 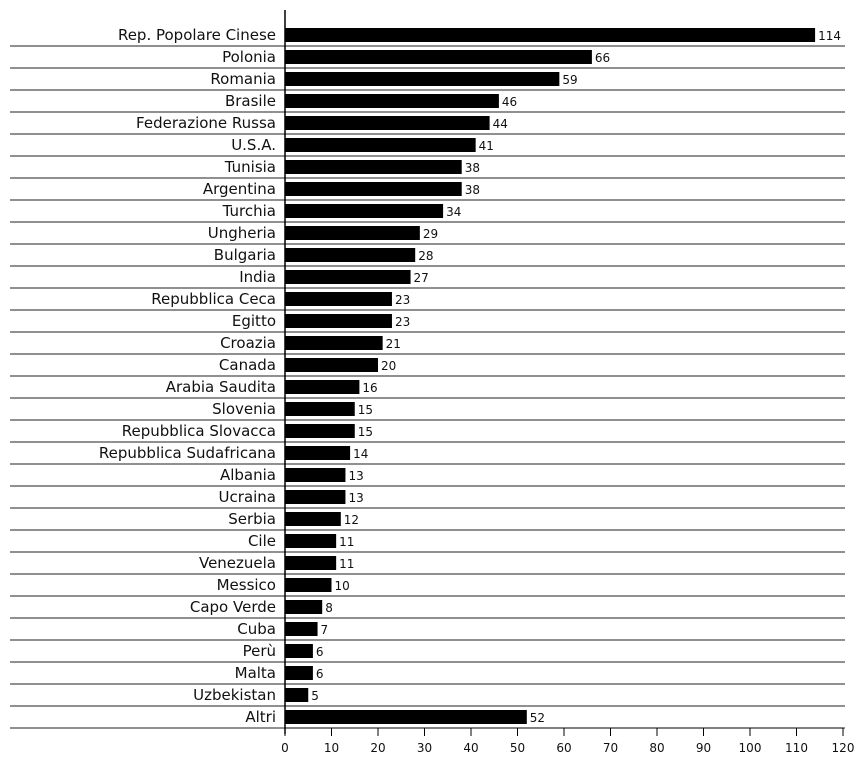 I want to click on value-label: 5, so click(x=315, y=696).